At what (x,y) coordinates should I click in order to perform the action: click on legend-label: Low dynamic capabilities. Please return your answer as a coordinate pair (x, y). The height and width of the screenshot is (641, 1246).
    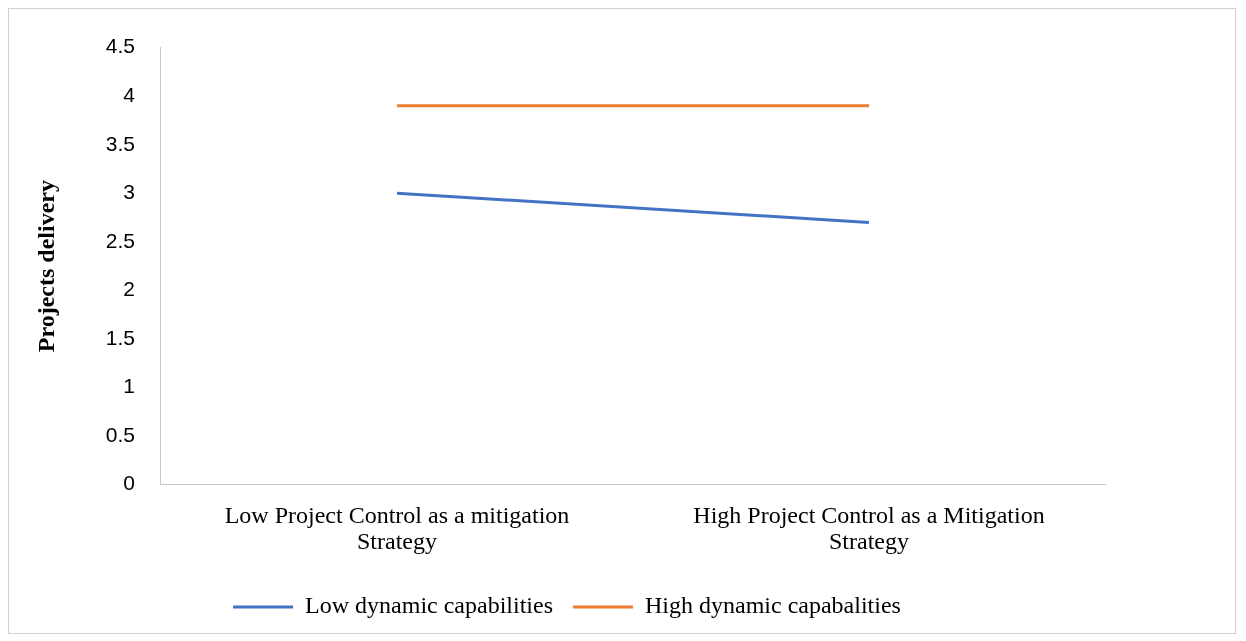
    Looking at the image, I should click on (429, 605).